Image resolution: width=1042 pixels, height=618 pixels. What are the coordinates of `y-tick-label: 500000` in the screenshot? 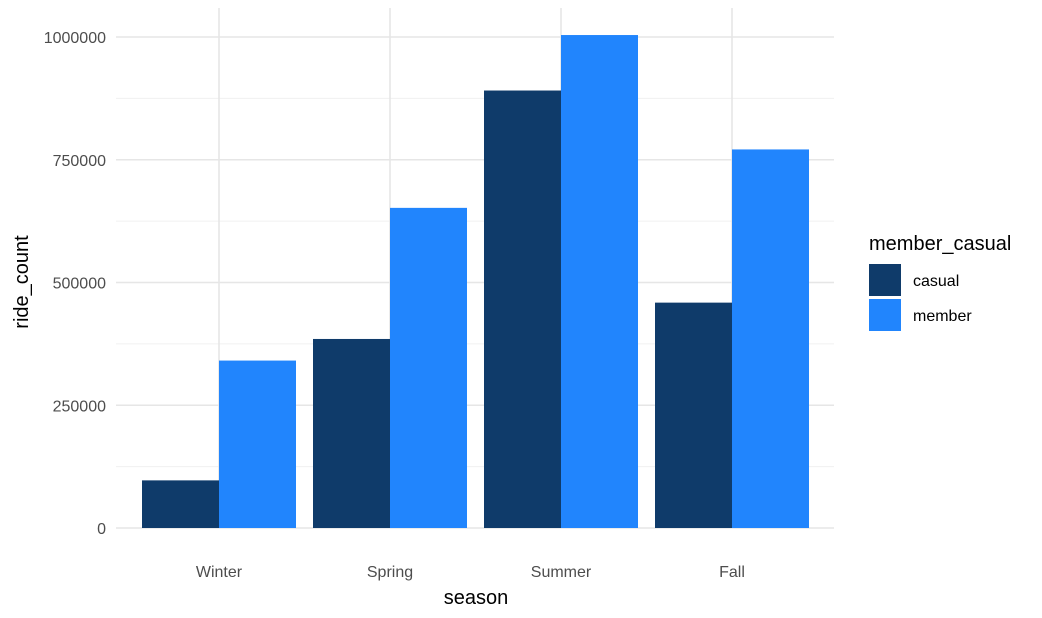 It's located at (79, 284).